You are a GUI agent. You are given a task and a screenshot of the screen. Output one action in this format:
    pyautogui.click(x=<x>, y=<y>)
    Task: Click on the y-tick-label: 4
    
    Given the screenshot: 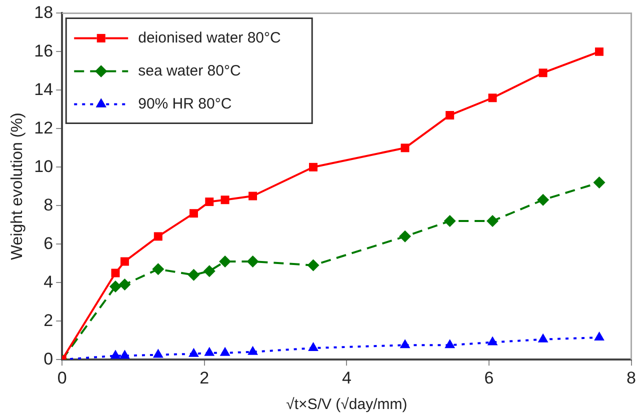 What is the action you would take?
    pyautogui.click(x=49, y=282)
    